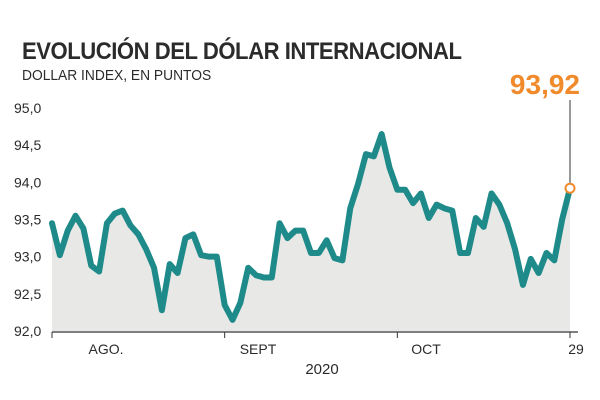 The height and width of the screenshot is (400, 600). What do you see at coordinates (27, 294) in the screenshot?
I see `y-tick-label: 92,5` at bounding box center [27, 294].